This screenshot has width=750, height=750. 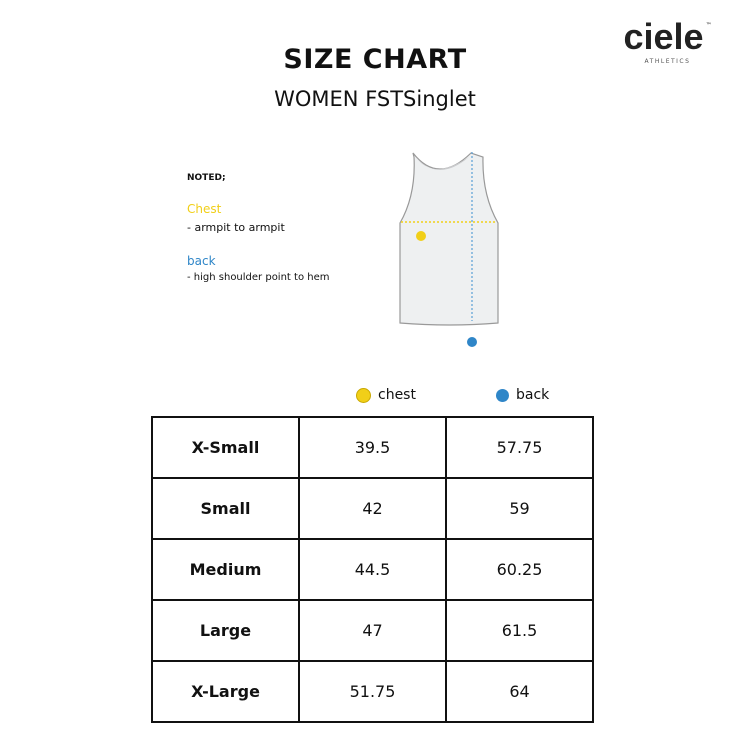 I want to click on chest-description: - armpit to armpit, so click(x=236, y=227).